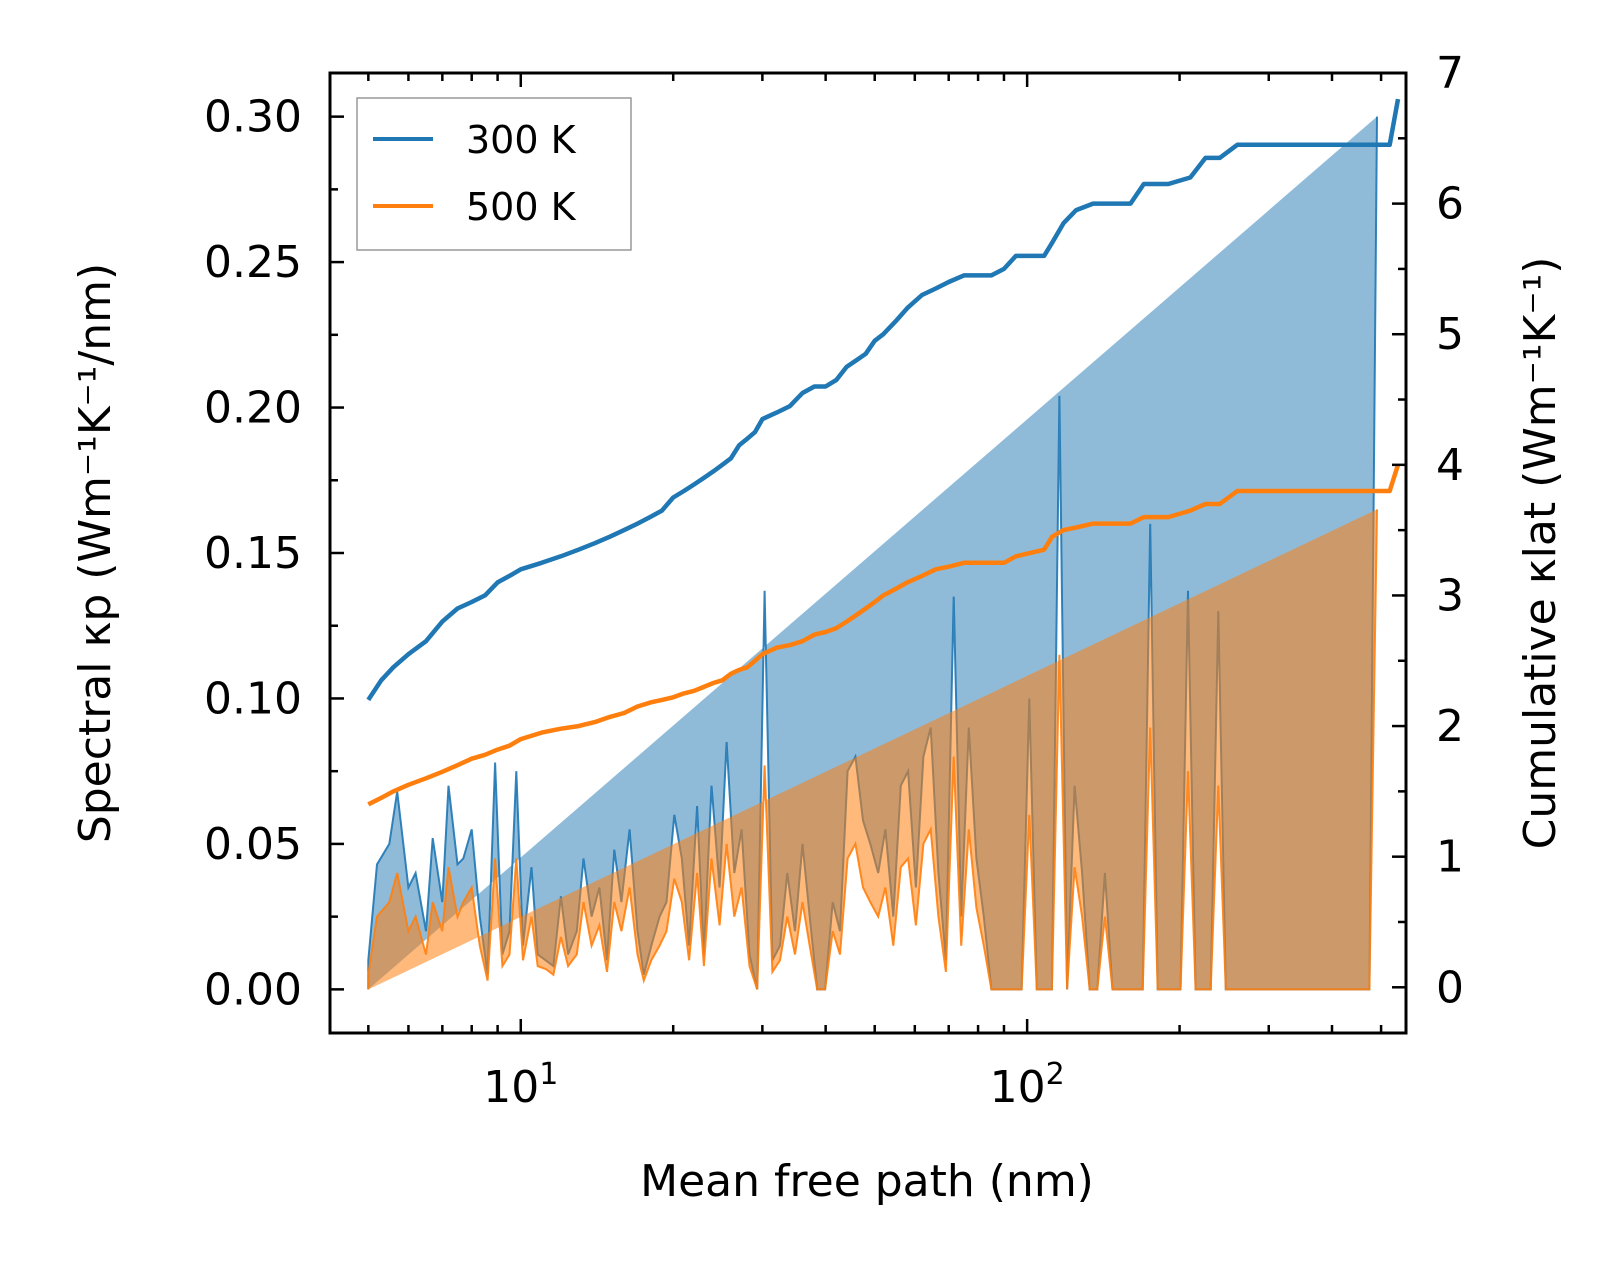  I want to click on y-tick-label-right: 4, so click(1450, 465).